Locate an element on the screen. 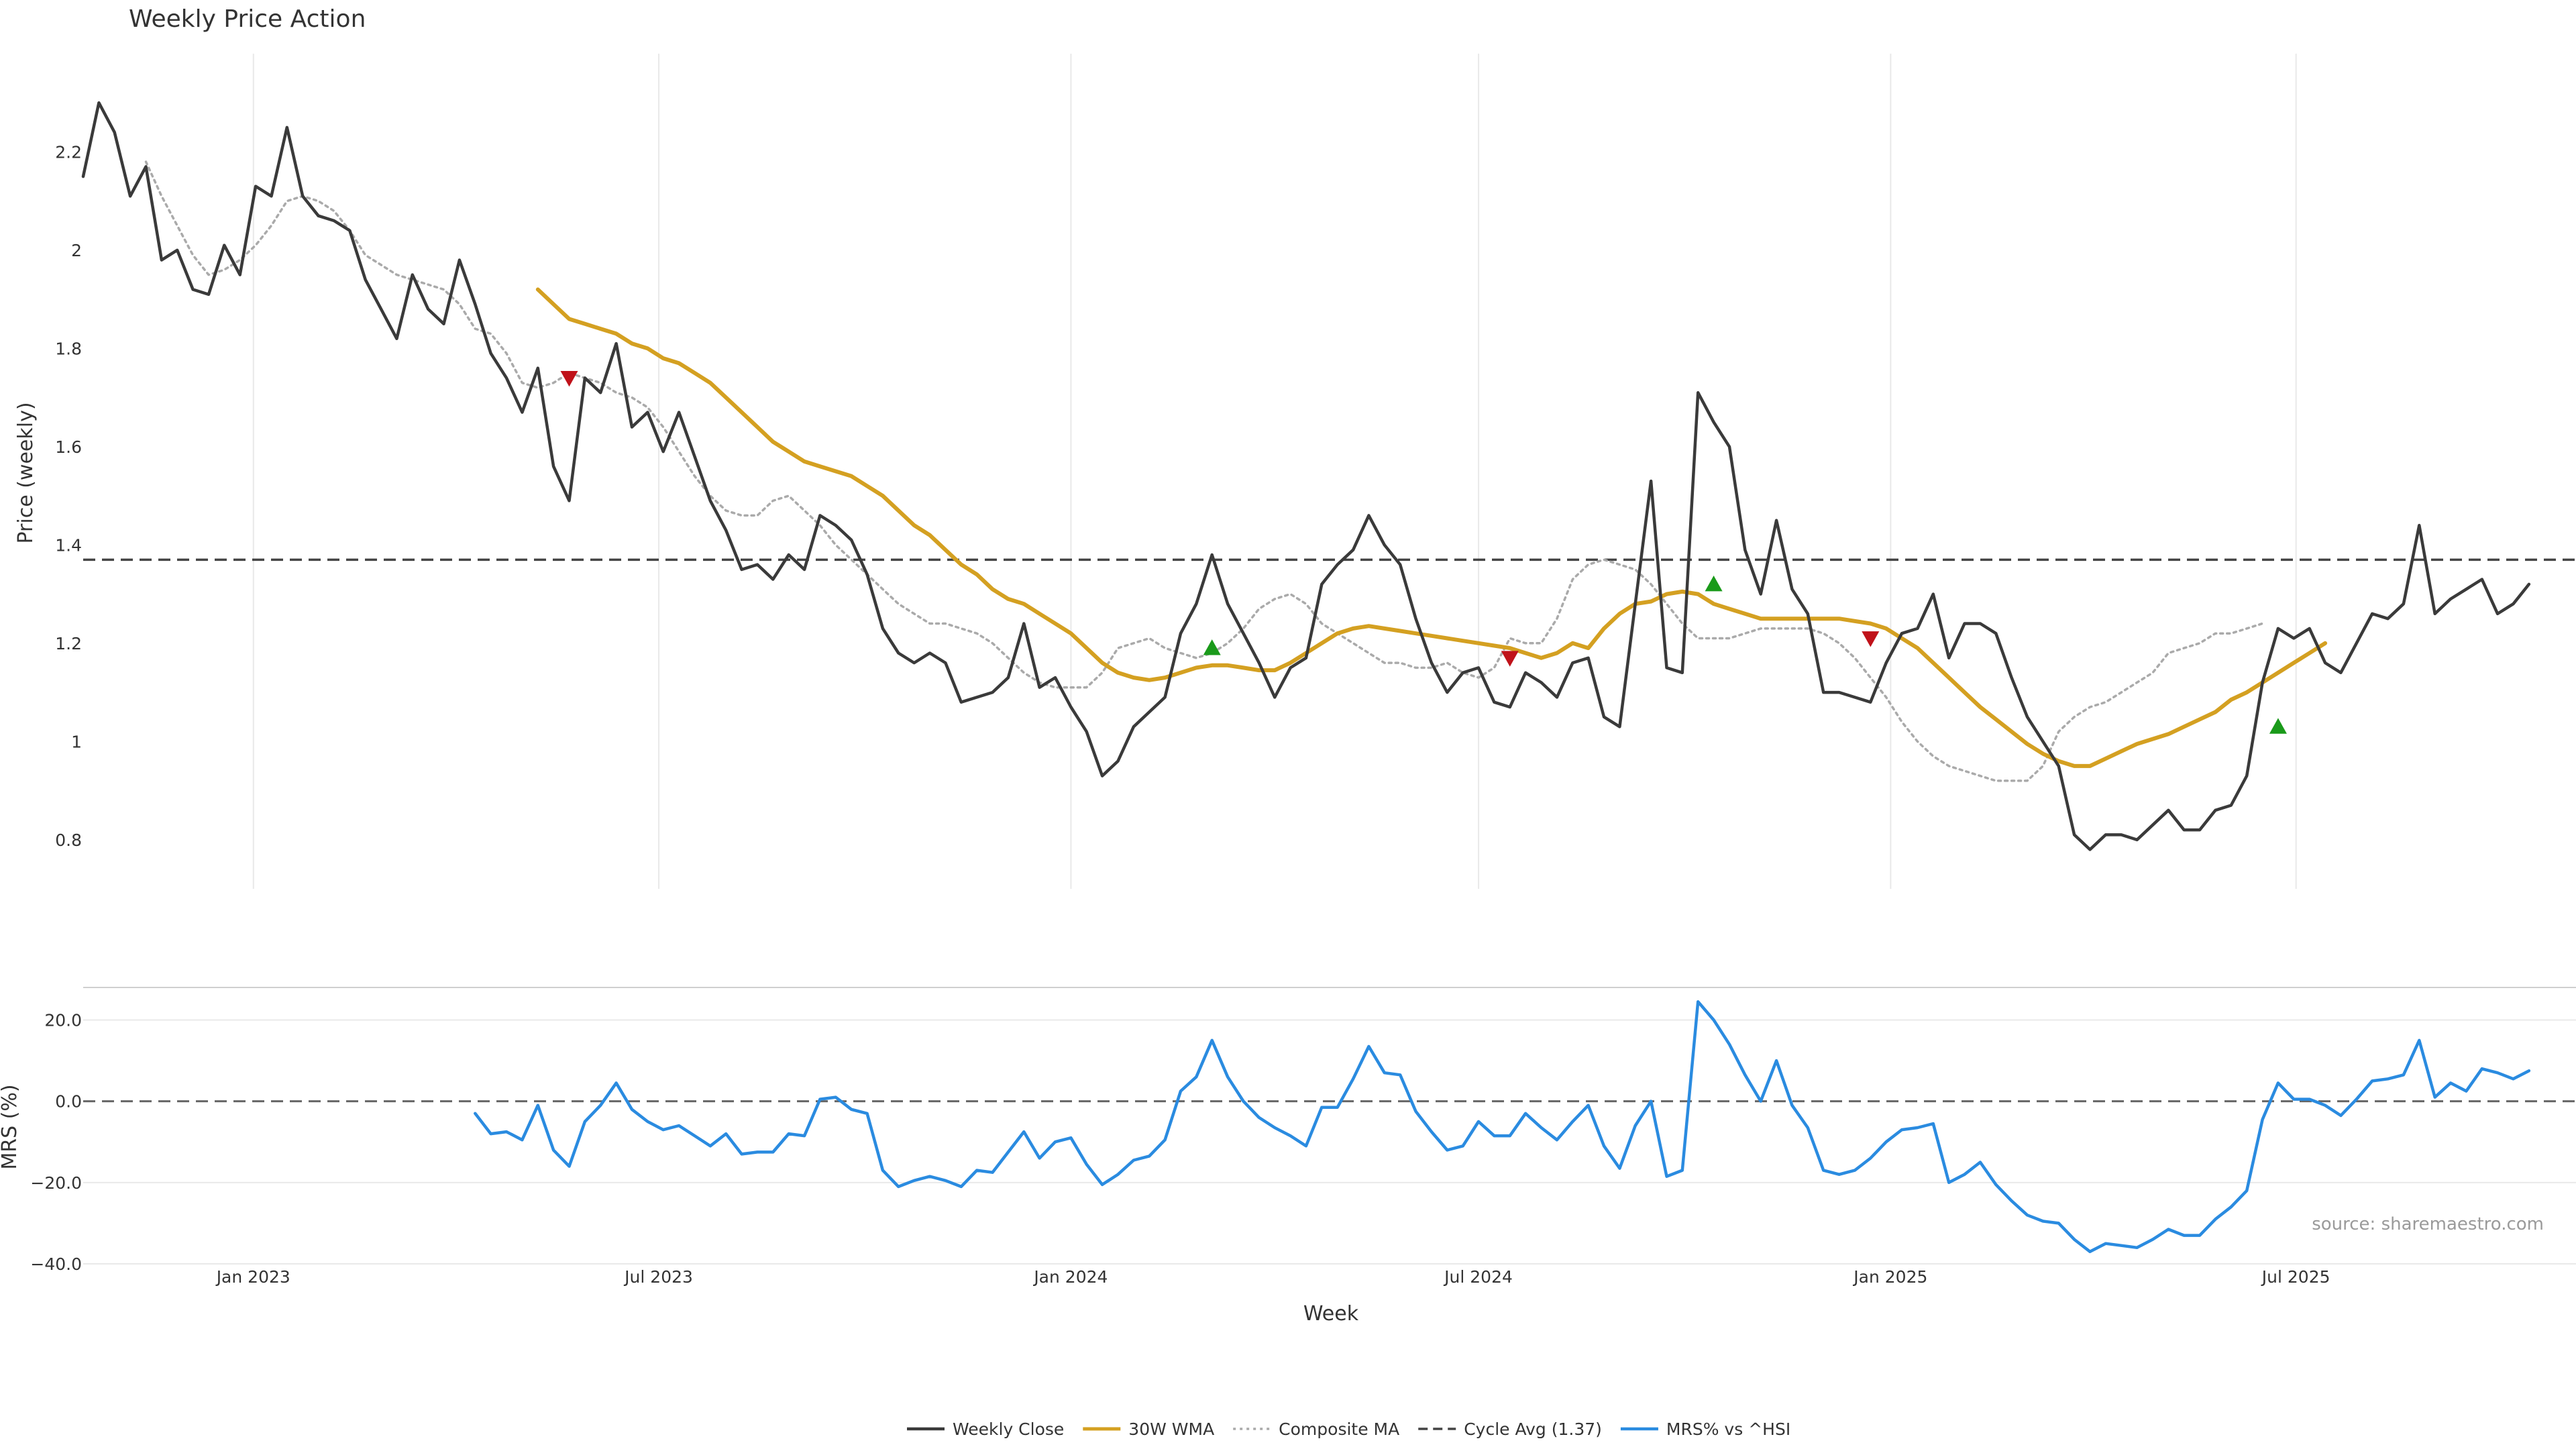 Image resolution: width=2576 pixels, height=1449 pixels. chart-title: Weekly Price Action is located at coordinates (247, 19).